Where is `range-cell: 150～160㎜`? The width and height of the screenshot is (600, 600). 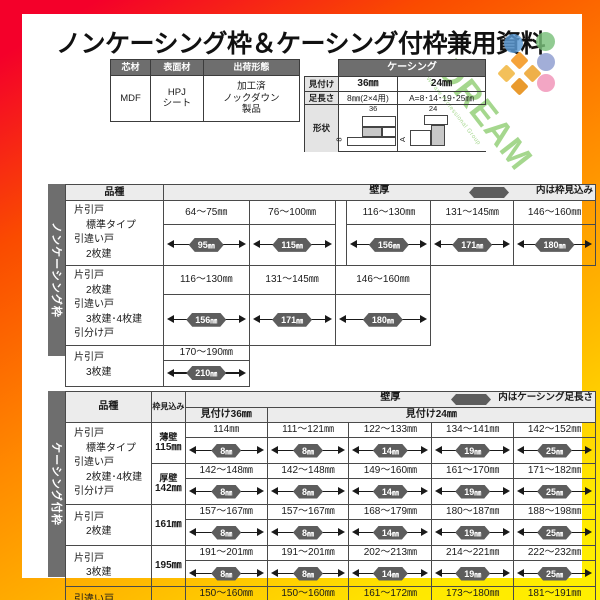
range-cell: 150～160㎜ is located at coordinates (308, 593).